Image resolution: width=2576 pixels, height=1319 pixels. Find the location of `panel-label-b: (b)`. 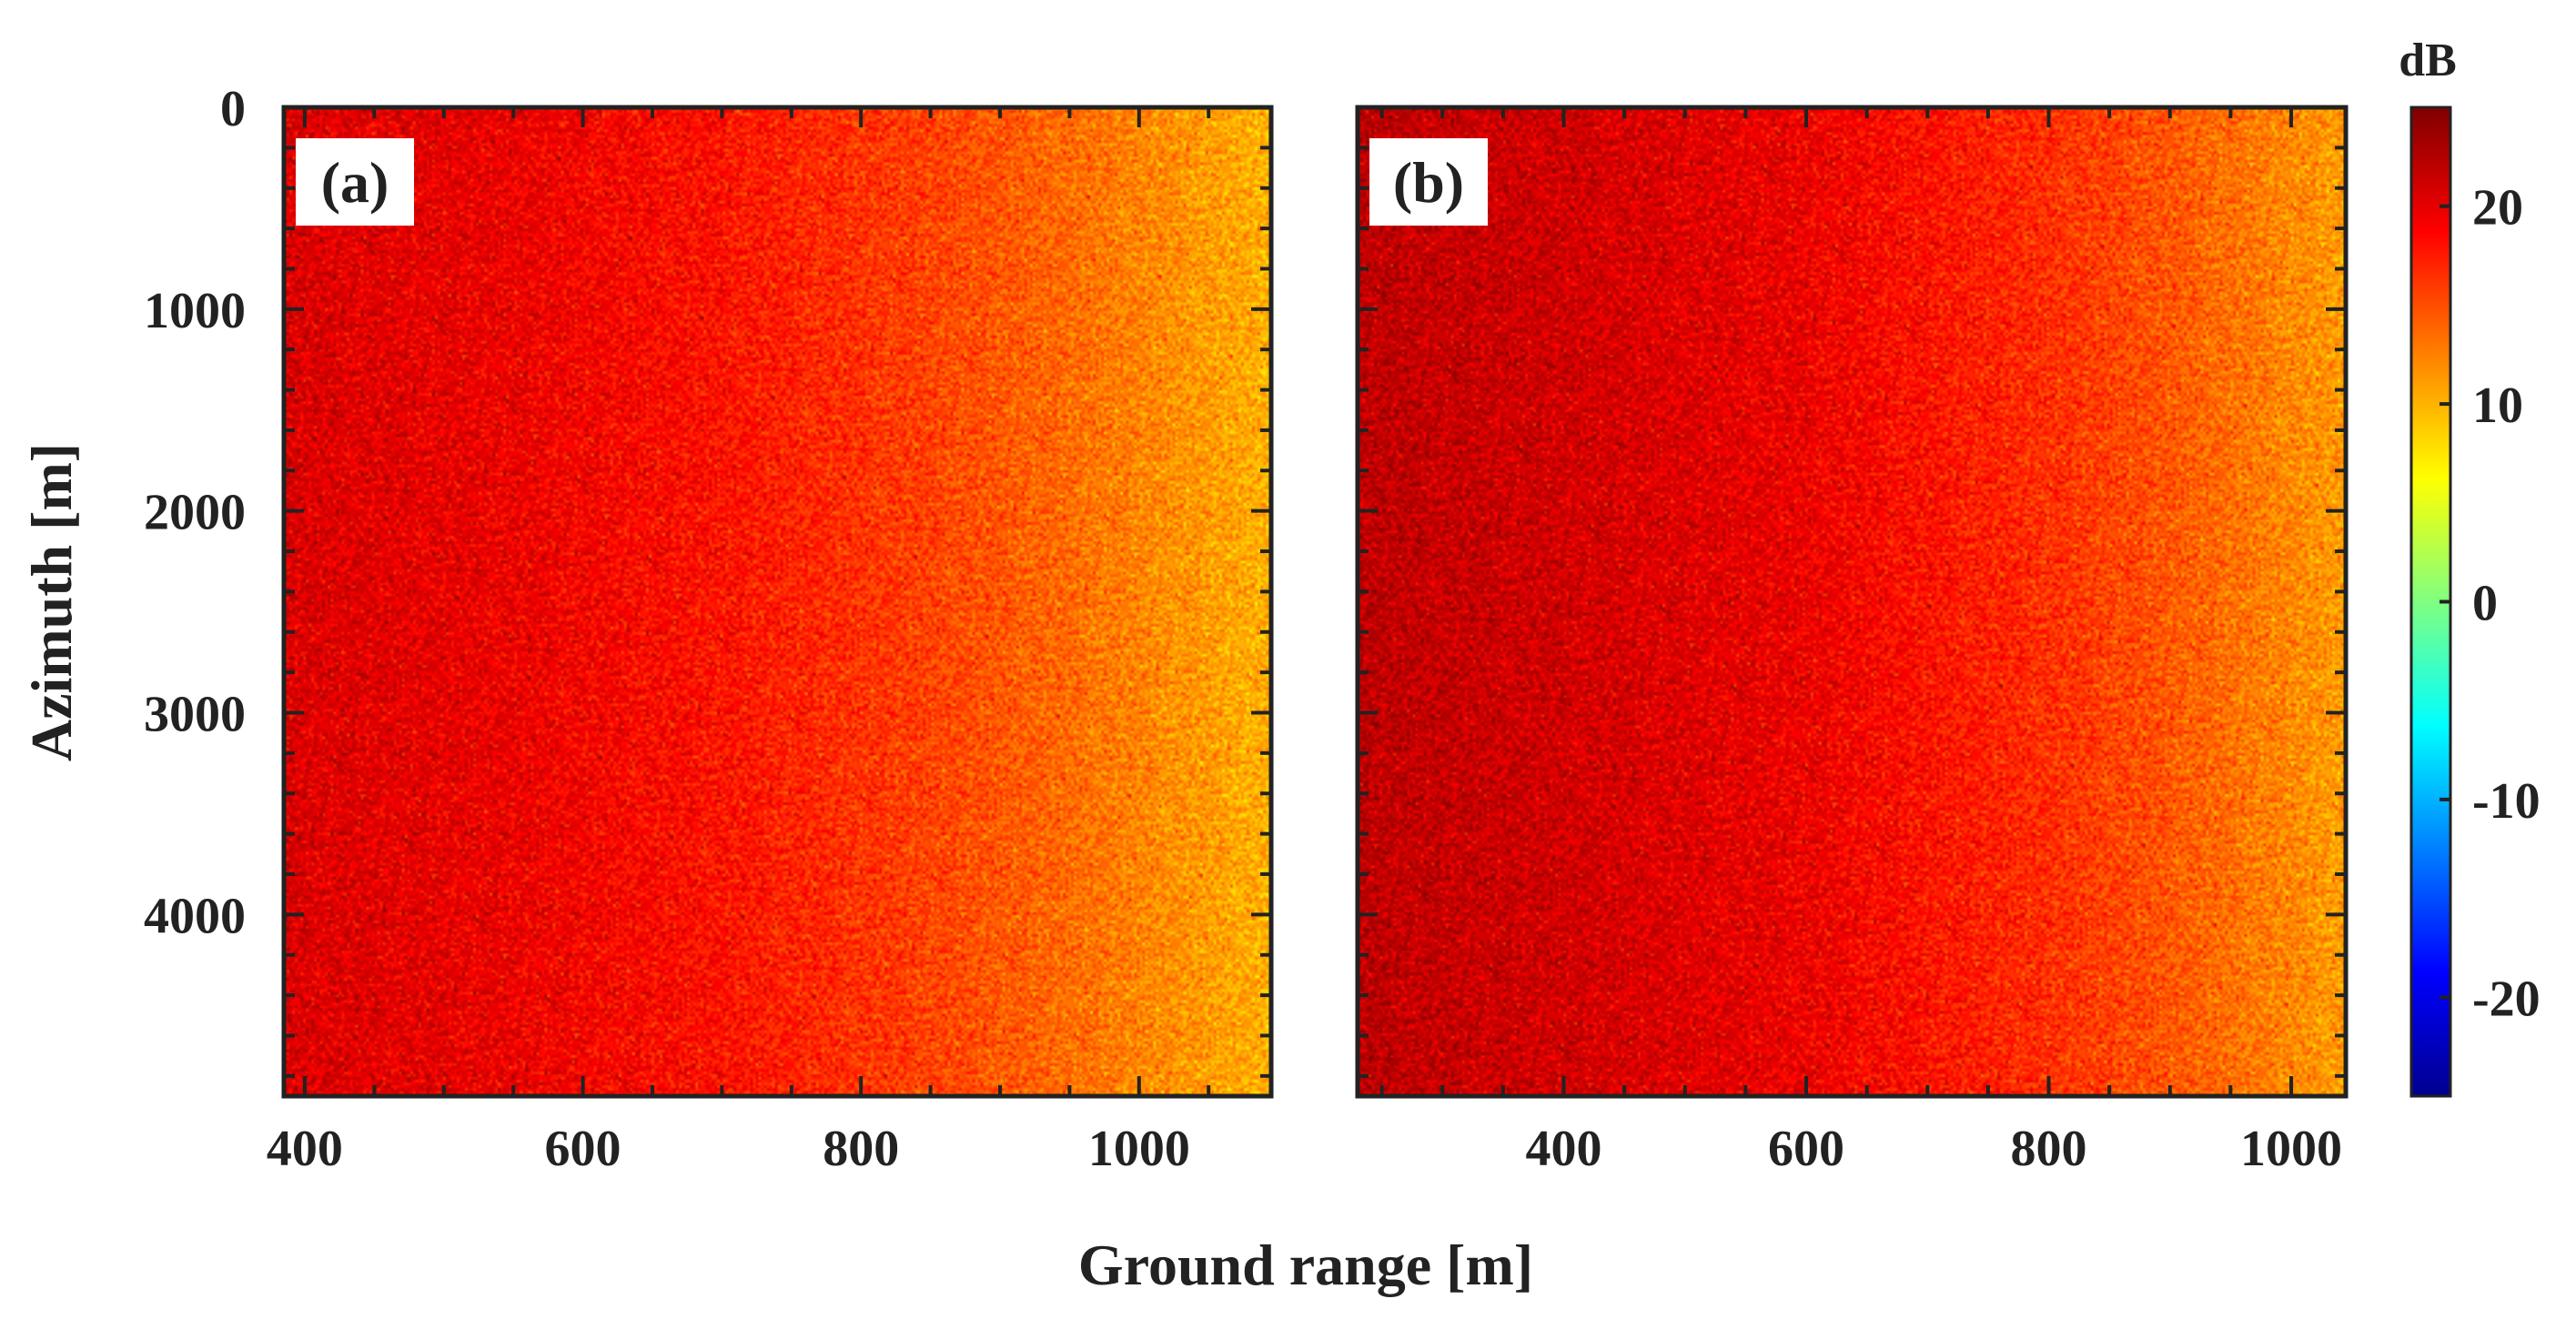

panel-label-b: (b) is located at coordinates (1429, 182).